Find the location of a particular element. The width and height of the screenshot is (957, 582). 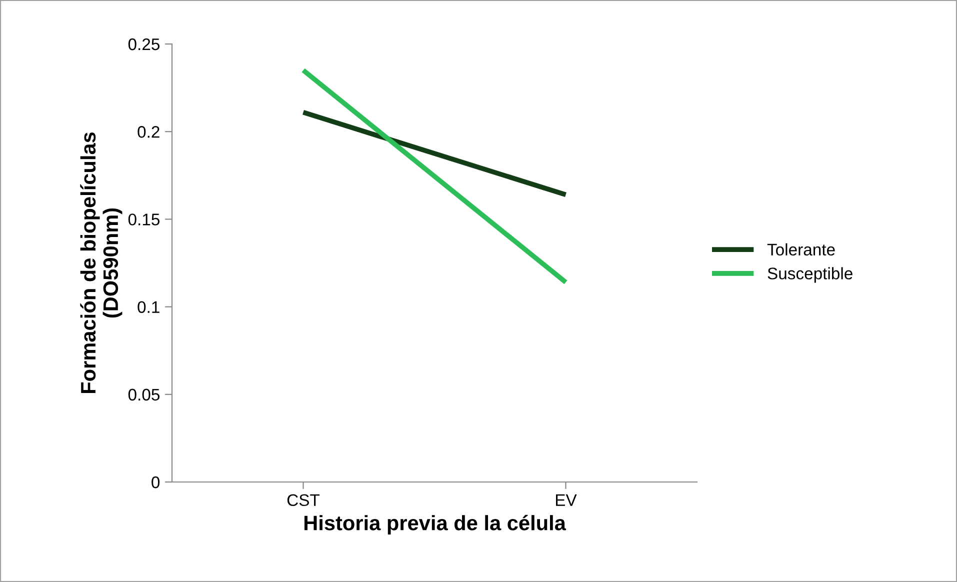

y-tick-label: 0 is located at coordinates (156, 482).